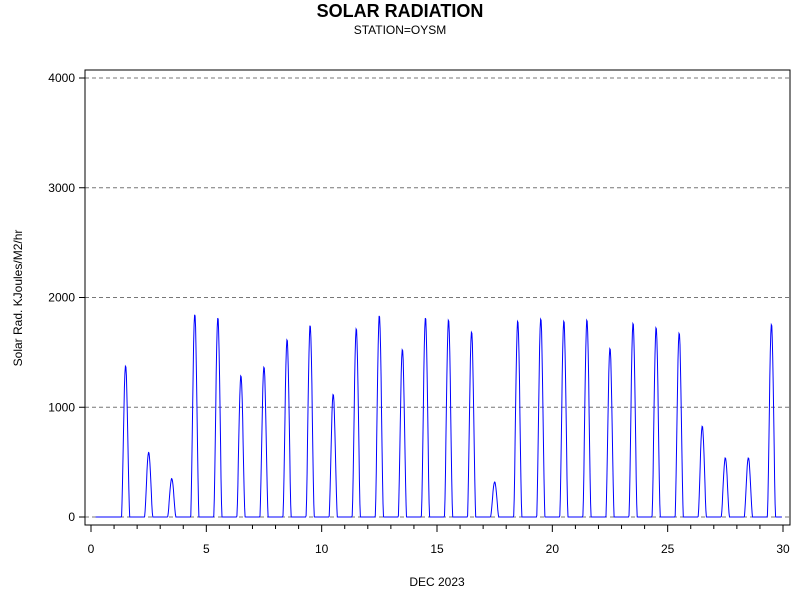 The width and height of the screenshot is (800, 600). I want to click on x-tick-label: 20, so click(553, 549).